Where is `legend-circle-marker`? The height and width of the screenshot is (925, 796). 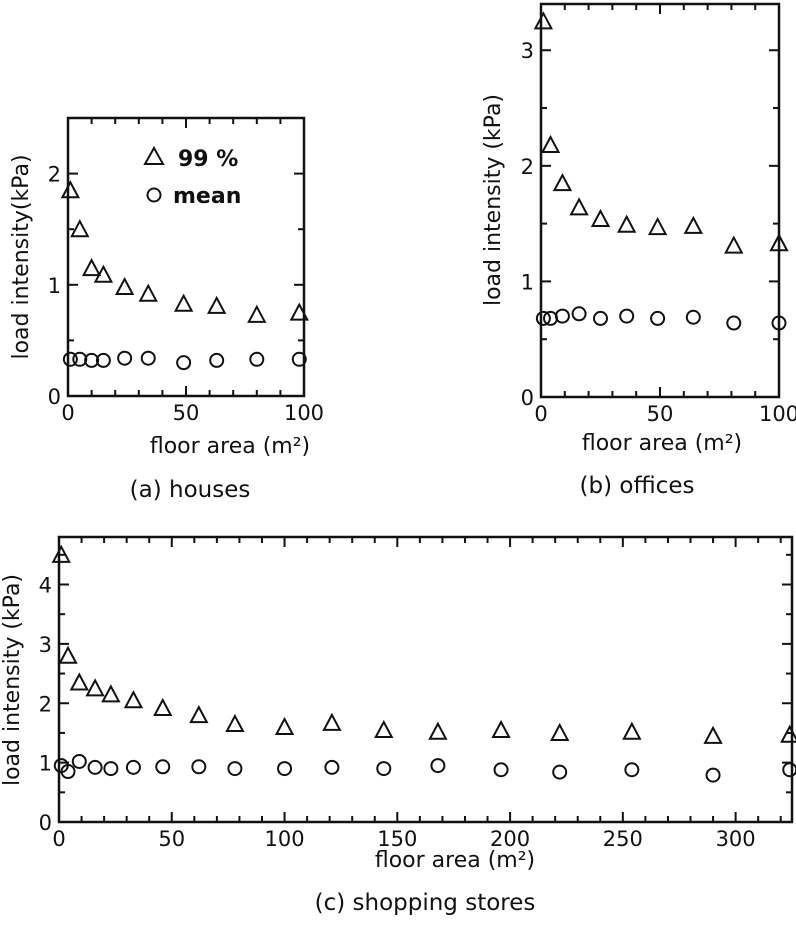
legend-circle-marker is located at coordinates (154, 195).